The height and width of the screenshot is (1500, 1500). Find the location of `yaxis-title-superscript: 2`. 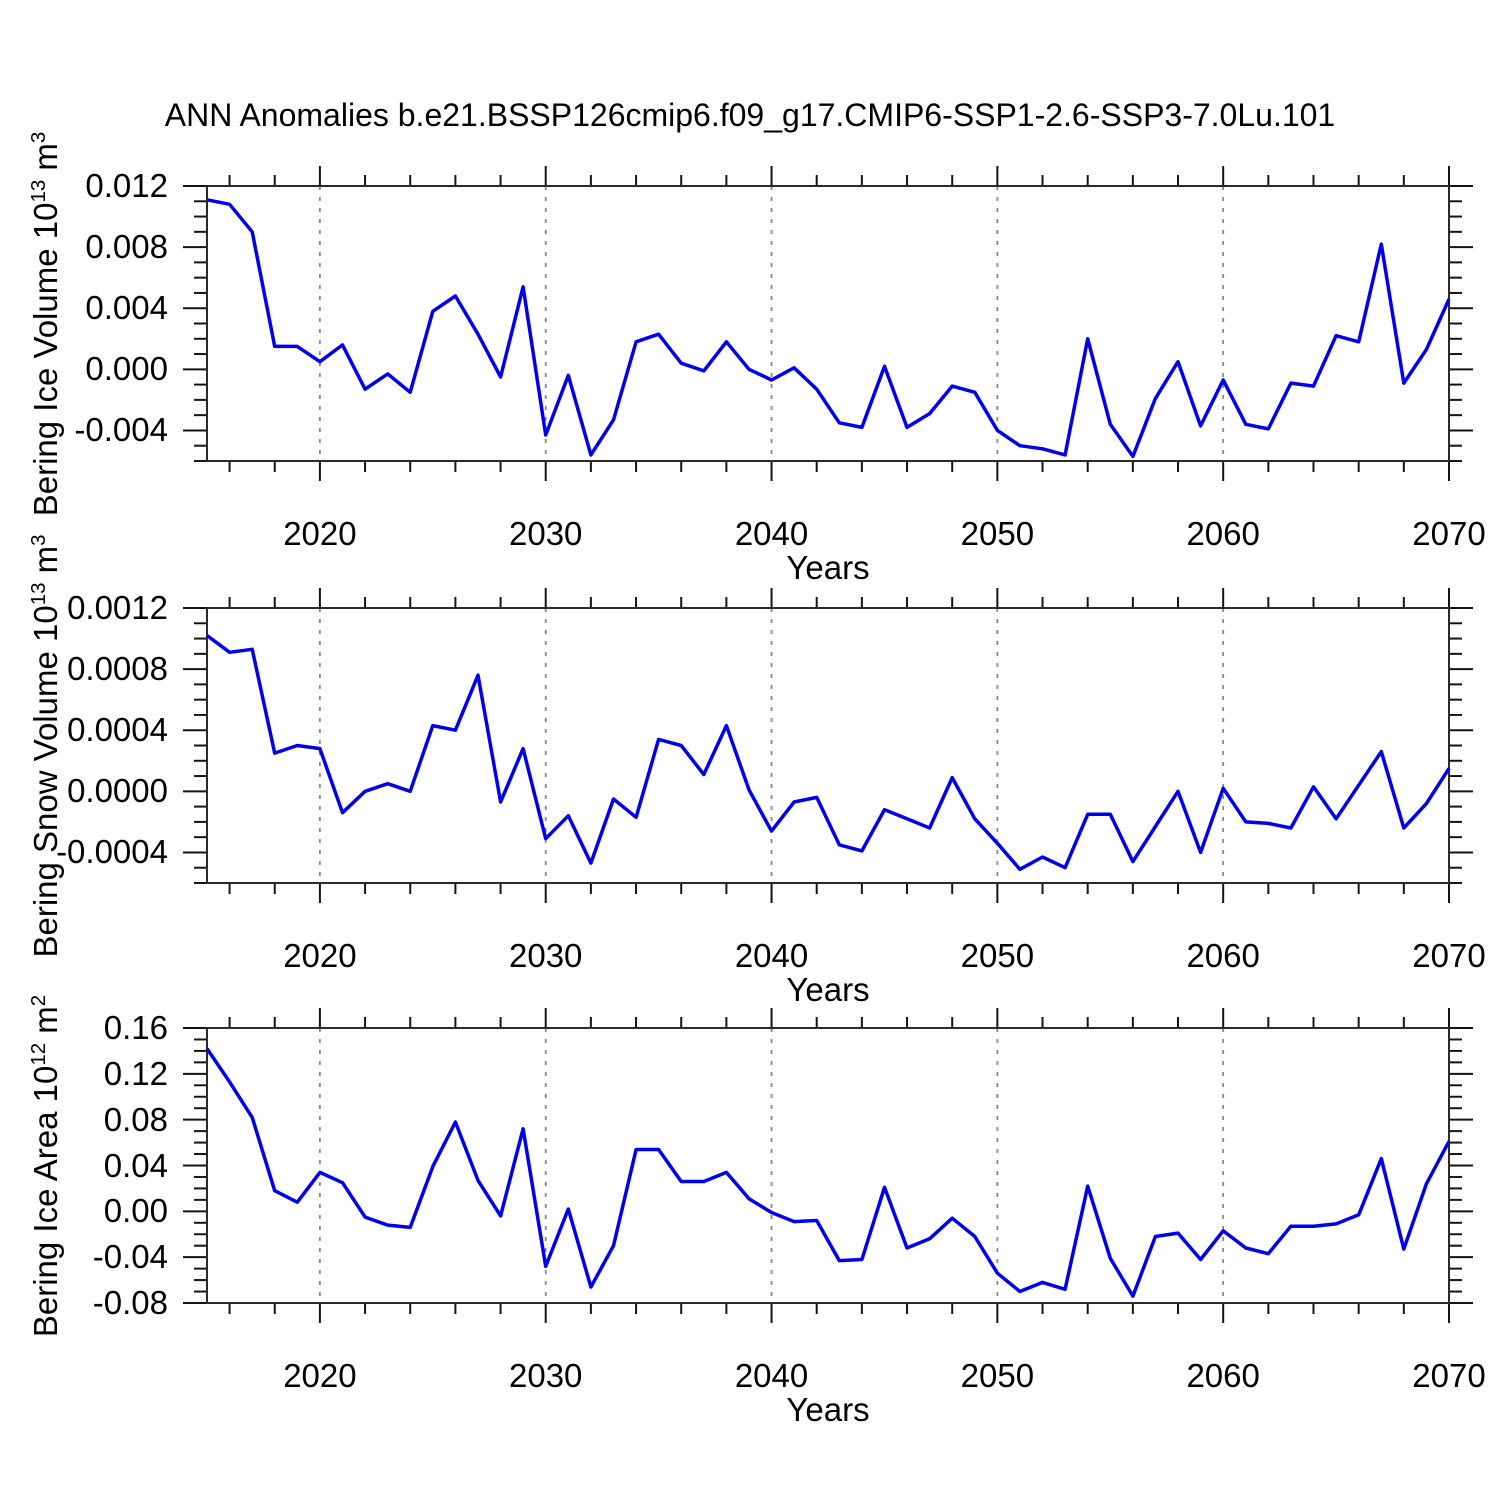

yaxis-title-superscript: 2 is located at coordinates (38, 1000).